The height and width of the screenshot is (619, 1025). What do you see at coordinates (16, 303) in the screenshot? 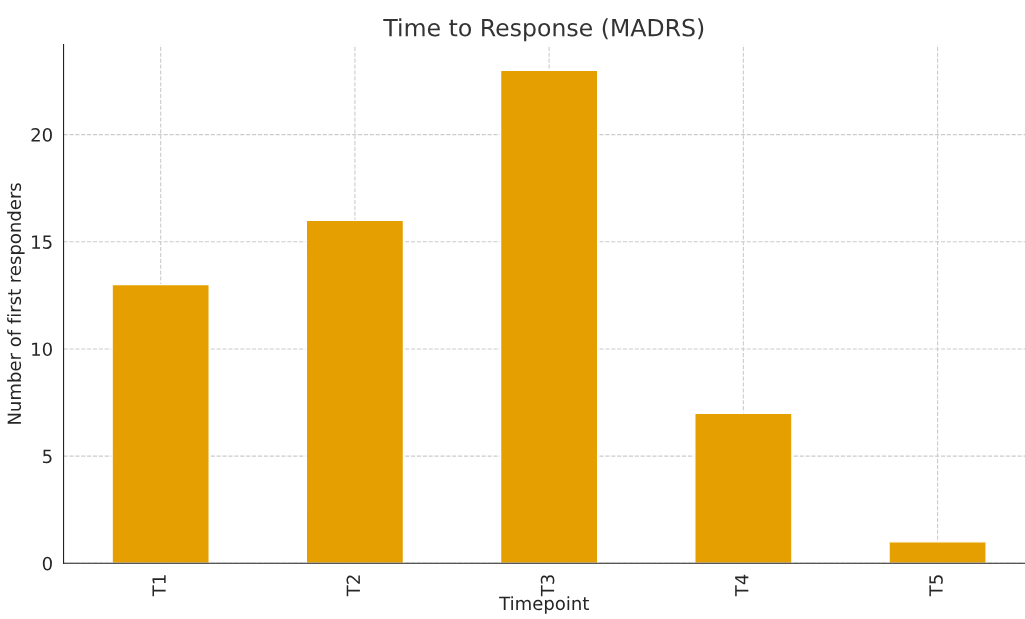
I see `y-axis-title: Number of first responders` at bounding box center [16, 303].